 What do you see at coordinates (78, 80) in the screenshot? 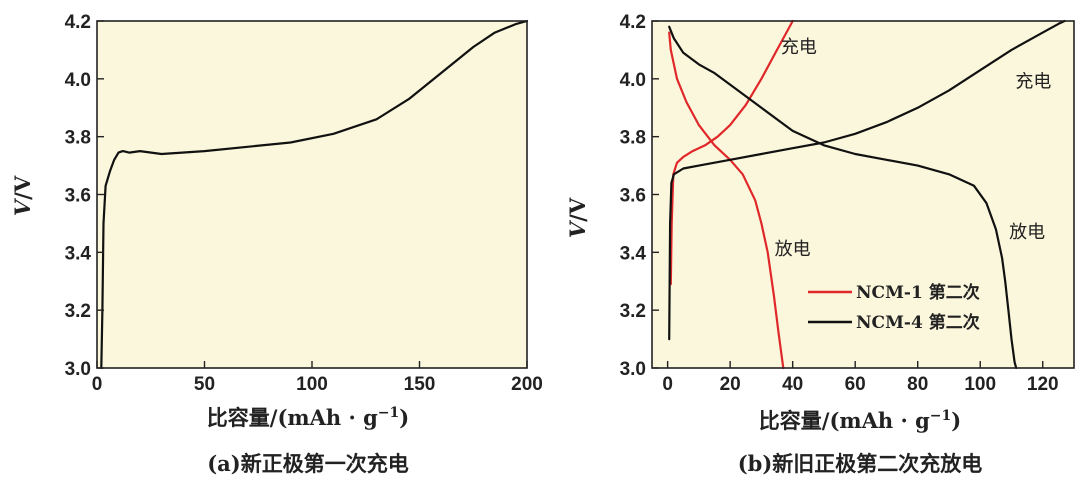
I see `plot-a-y-tick-label: 4.0` at bounding box center [78, 80].